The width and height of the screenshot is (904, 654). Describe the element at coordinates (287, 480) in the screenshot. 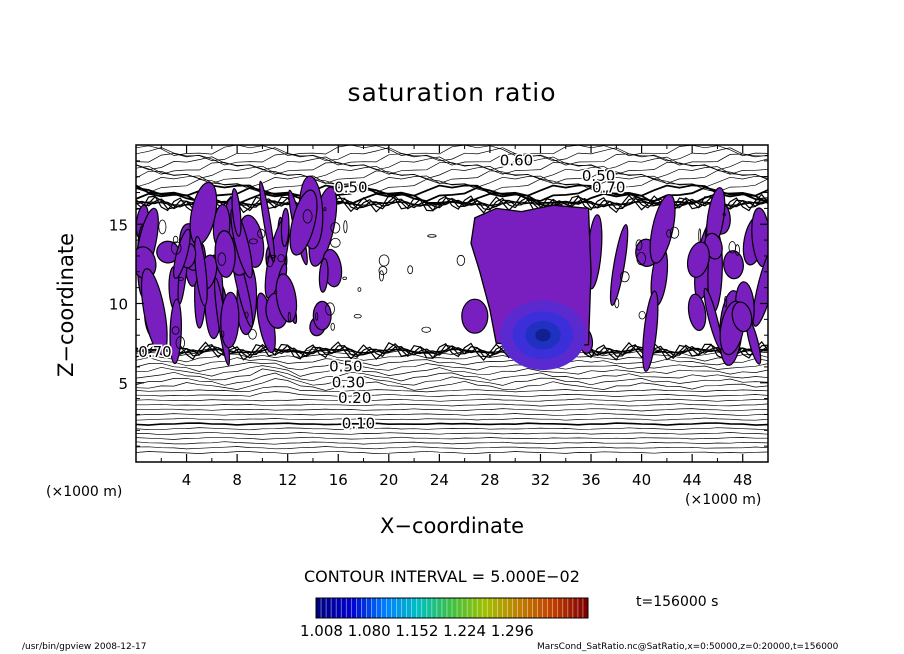

I see `x-tick-label: 12` at that location.